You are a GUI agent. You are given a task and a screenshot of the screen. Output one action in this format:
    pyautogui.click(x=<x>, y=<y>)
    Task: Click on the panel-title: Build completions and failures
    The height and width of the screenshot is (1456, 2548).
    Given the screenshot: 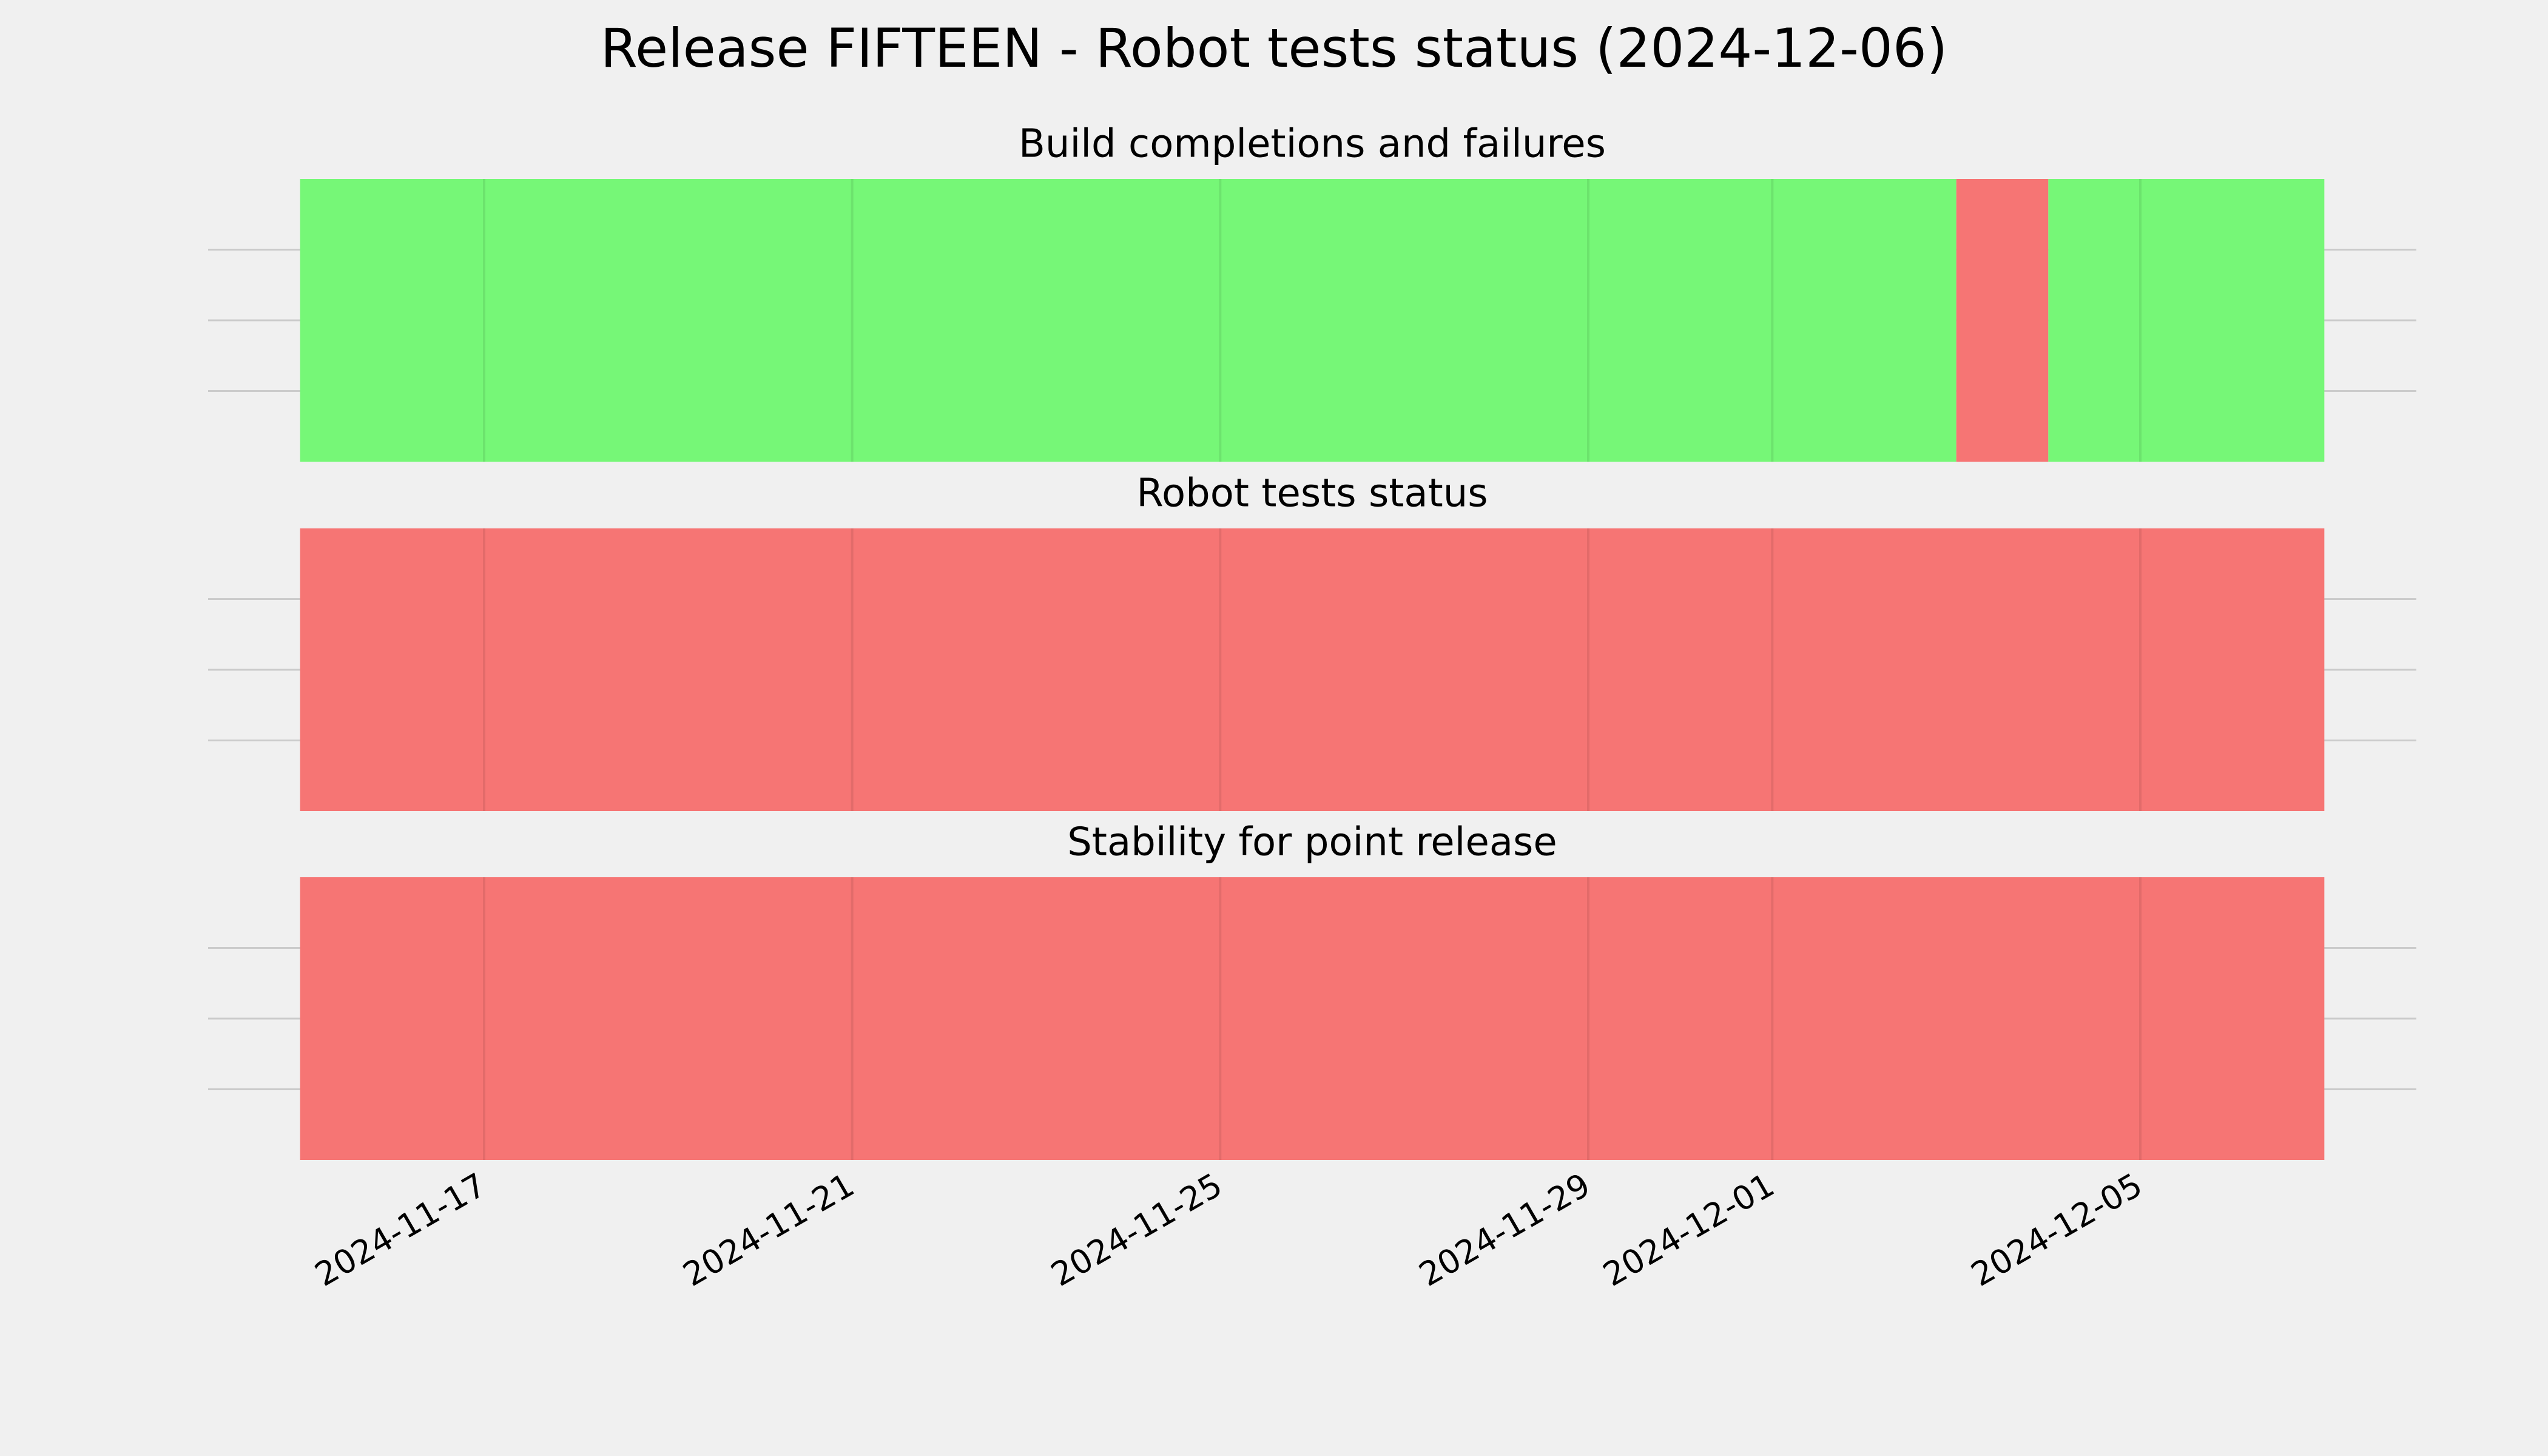 What is the action you would take?
    pyautogui.click(x=1312, y=144)
    